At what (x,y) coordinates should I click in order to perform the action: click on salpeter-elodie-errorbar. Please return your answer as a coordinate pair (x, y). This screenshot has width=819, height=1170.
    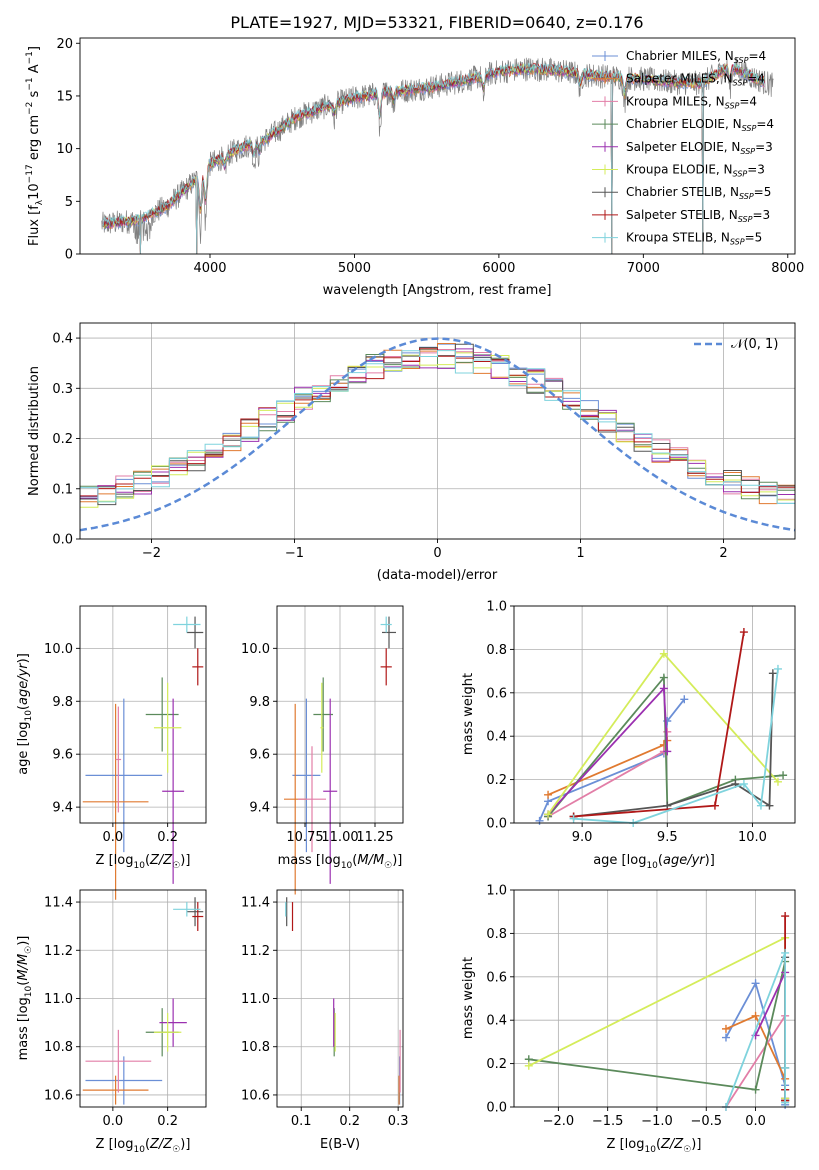
    Looking at the image, I should click on (173, 1022).